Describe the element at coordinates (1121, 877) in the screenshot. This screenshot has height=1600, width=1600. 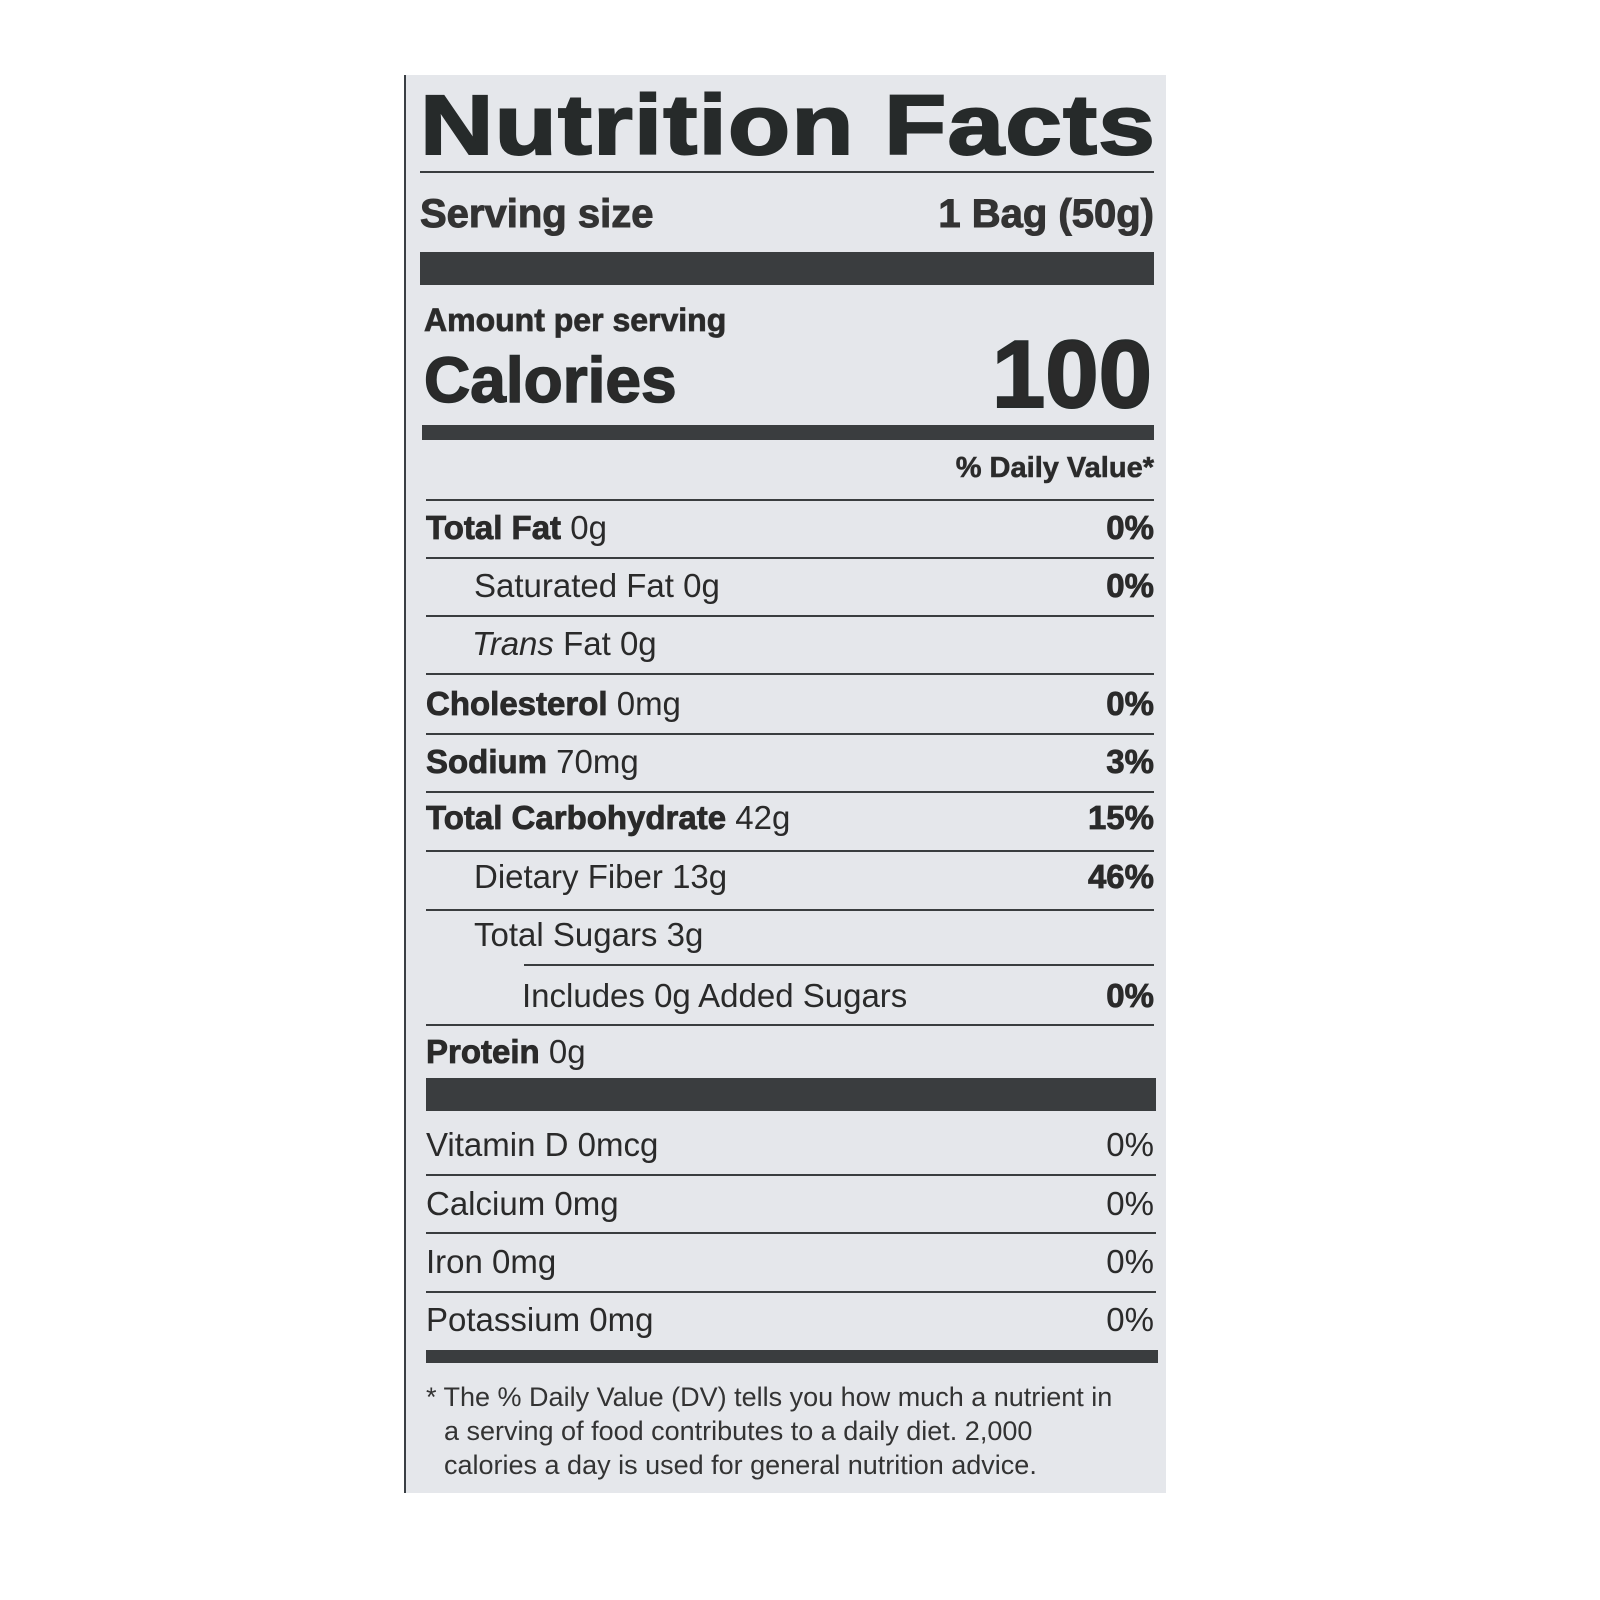
I see `nutrient-dv: 46%` at that location.